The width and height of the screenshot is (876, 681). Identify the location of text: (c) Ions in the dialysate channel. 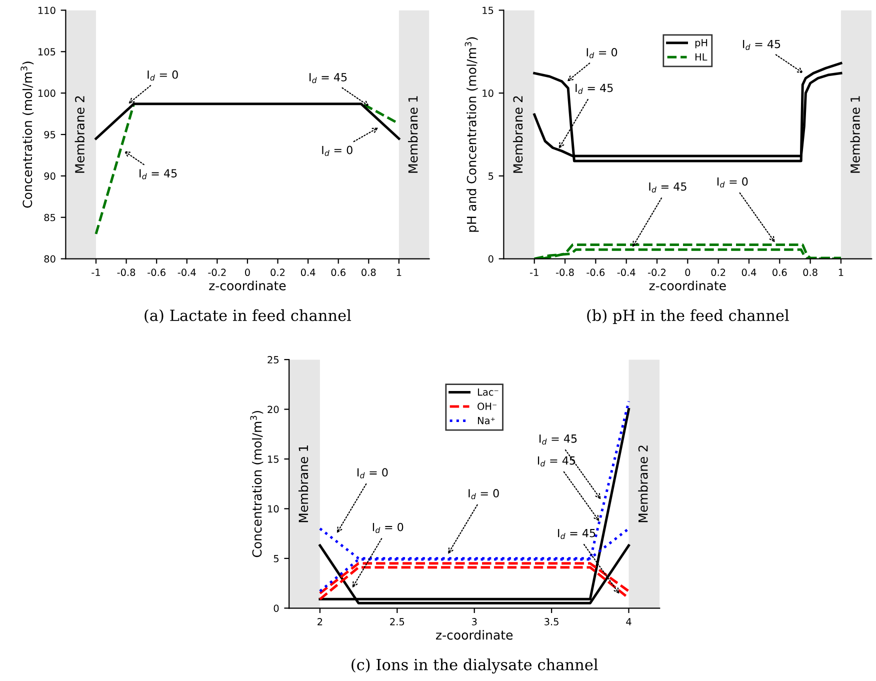
(475, 666).